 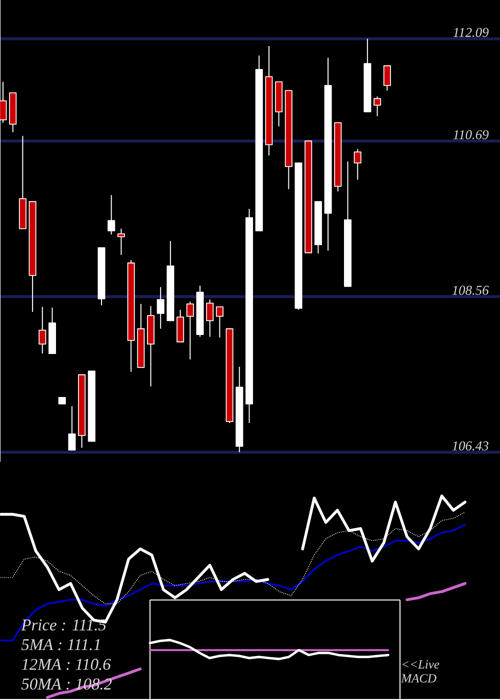 I want to click on annotation: 5MA : 111.1, so click(x=60, y=644).